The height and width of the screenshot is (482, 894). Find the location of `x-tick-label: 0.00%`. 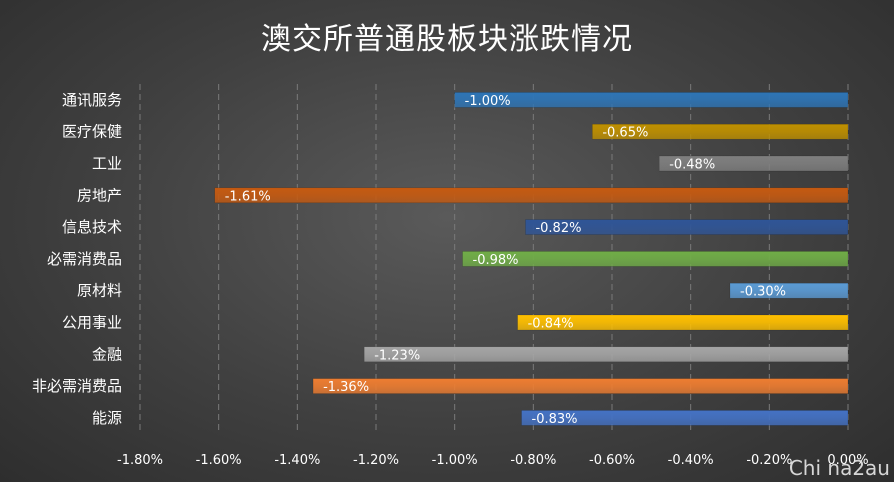

x-tick-label: 0.00% is located at coordinates (847, 460).